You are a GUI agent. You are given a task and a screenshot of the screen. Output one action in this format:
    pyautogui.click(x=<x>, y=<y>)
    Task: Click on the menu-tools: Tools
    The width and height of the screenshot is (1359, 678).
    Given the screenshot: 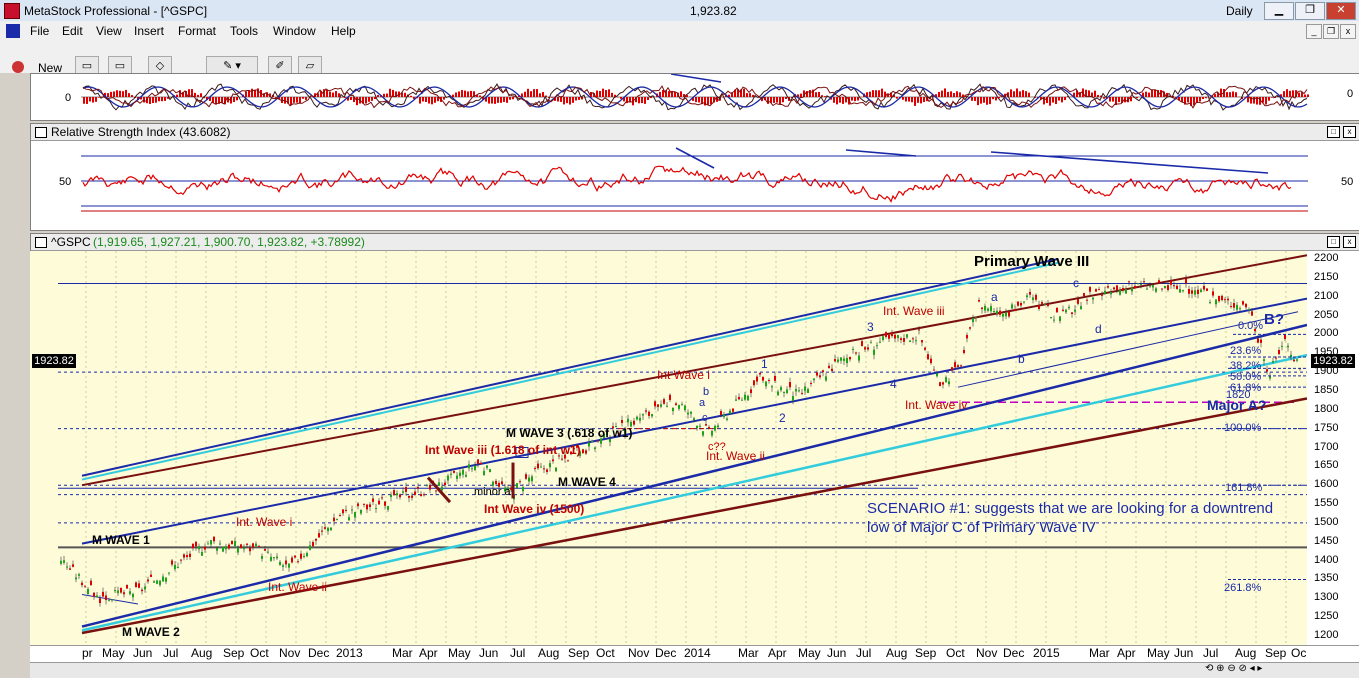 What is the action you would take?
    pyautogui.click(x=244, y=31)
    